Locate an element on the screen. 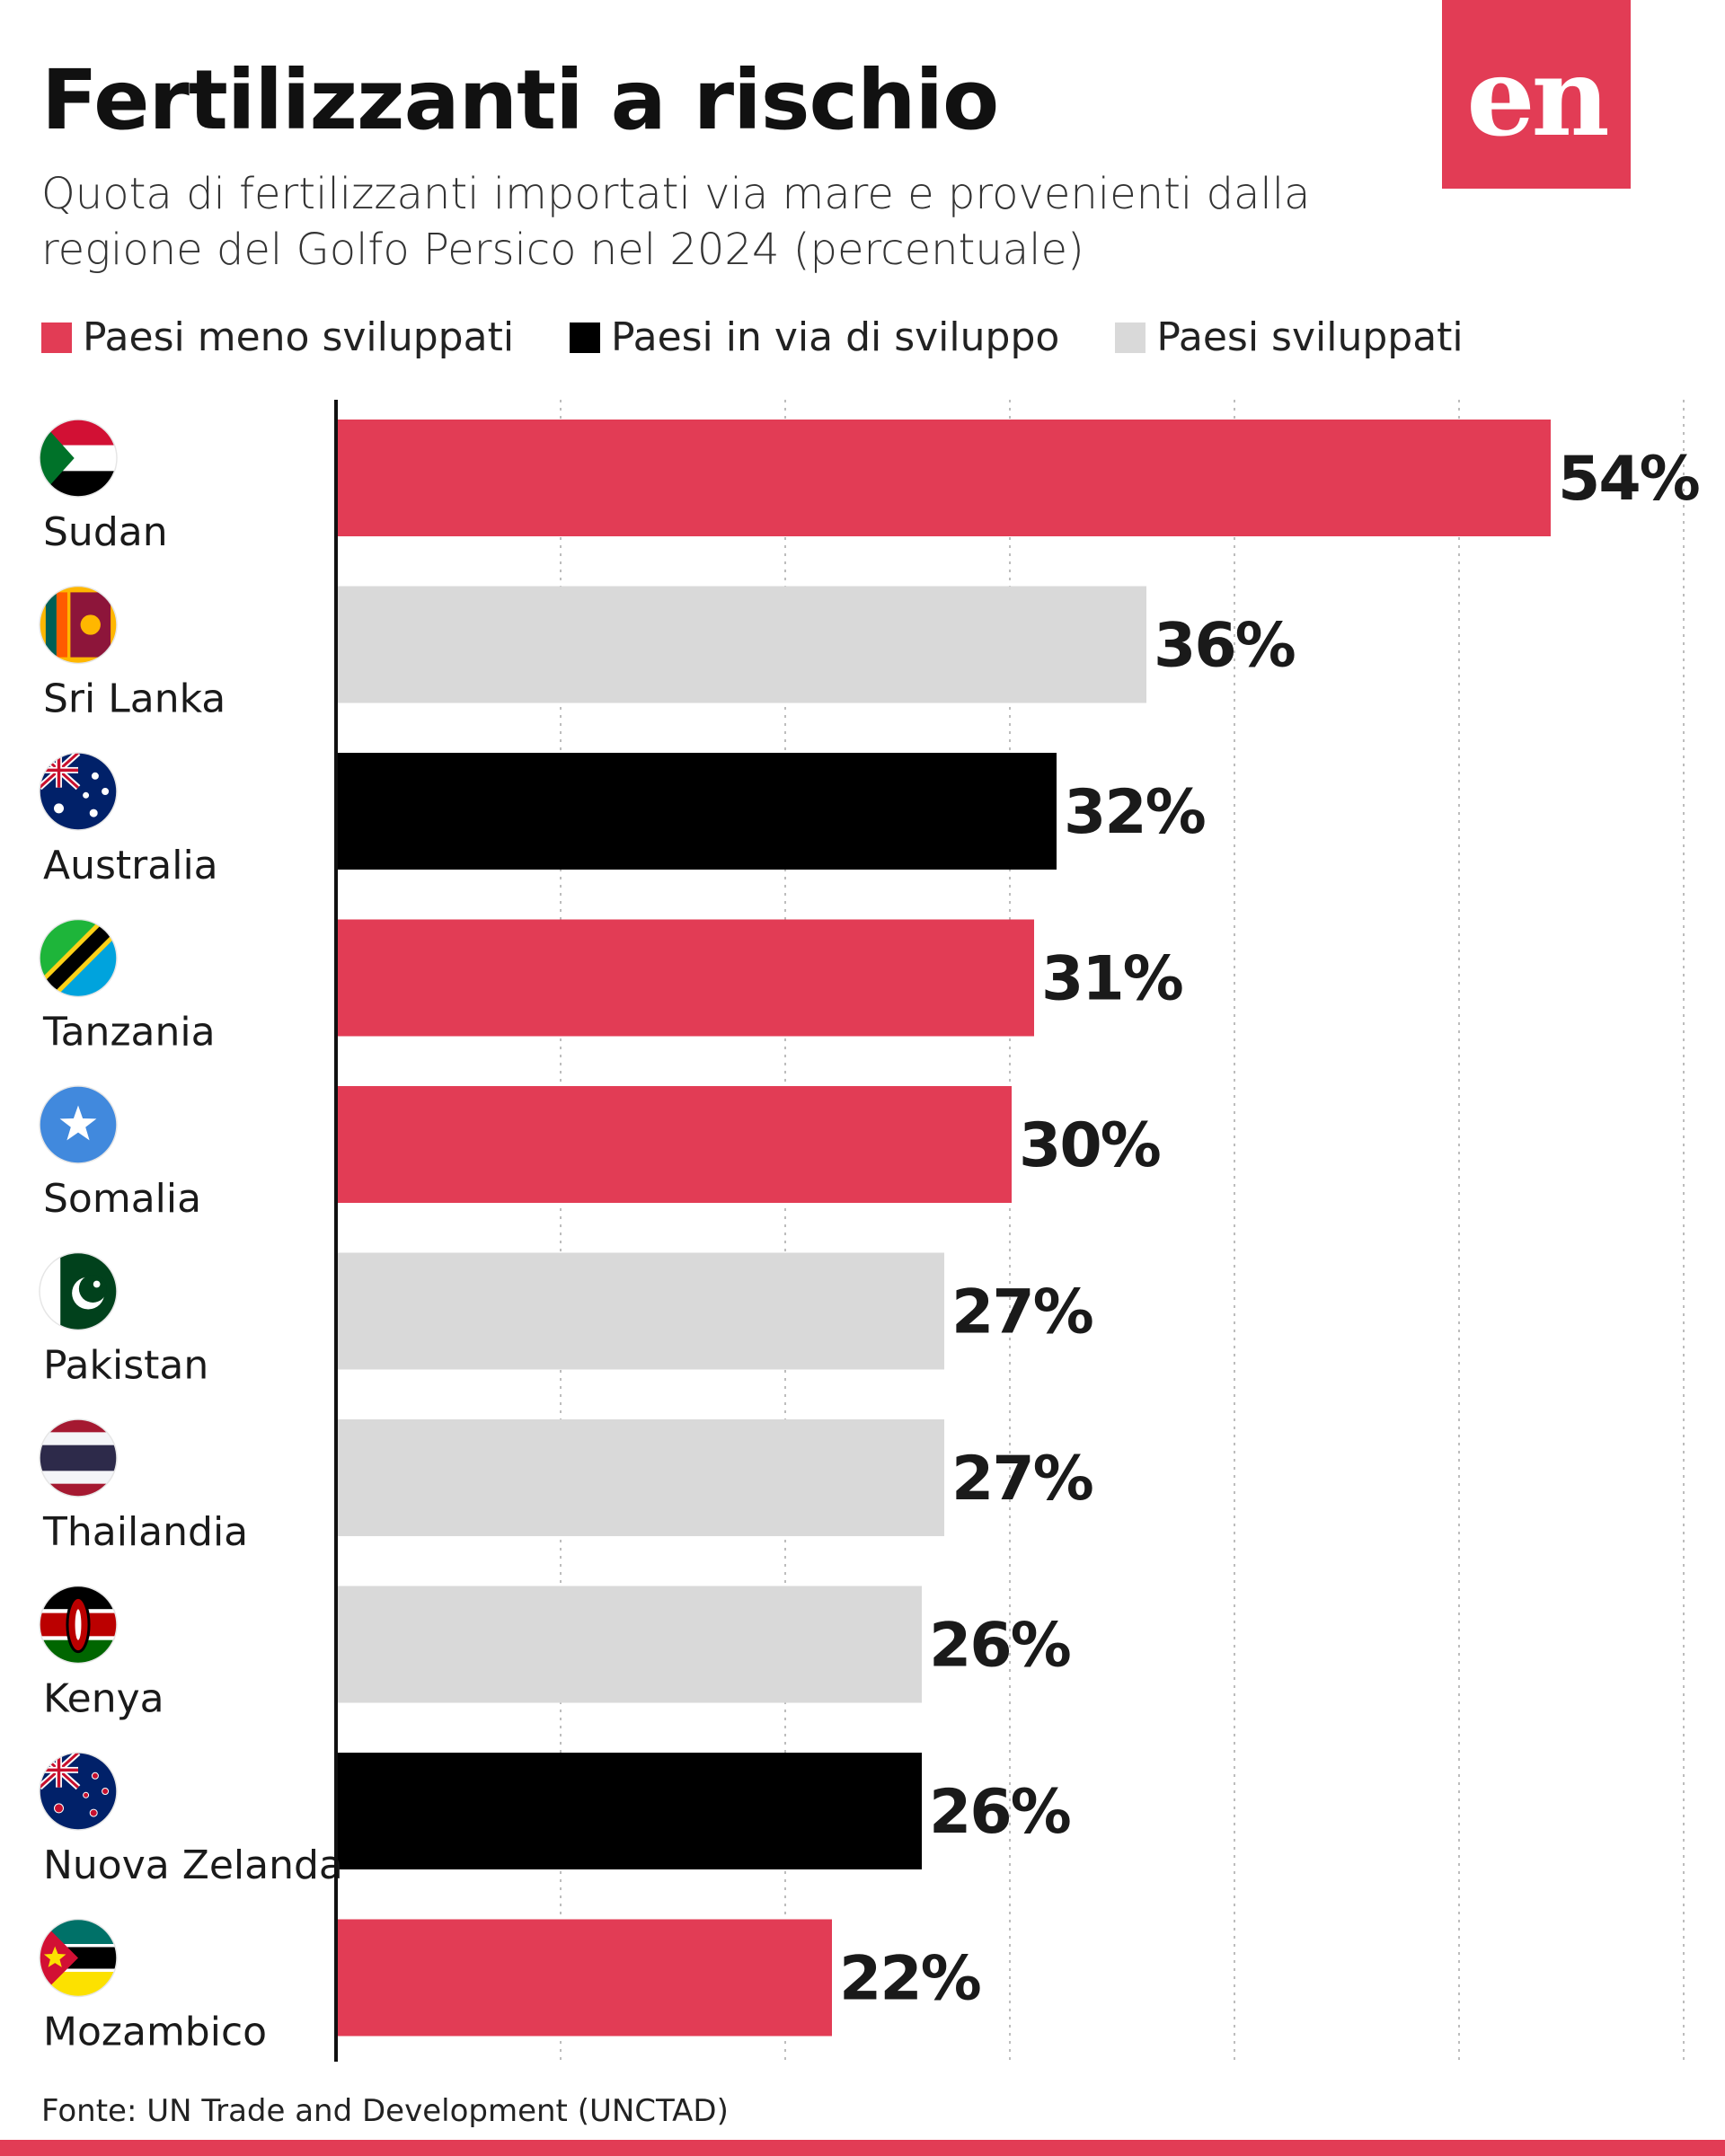 This screenshot has width=1725, height=2156. somalia-flag-icon is located at coordinates (78, 1124).